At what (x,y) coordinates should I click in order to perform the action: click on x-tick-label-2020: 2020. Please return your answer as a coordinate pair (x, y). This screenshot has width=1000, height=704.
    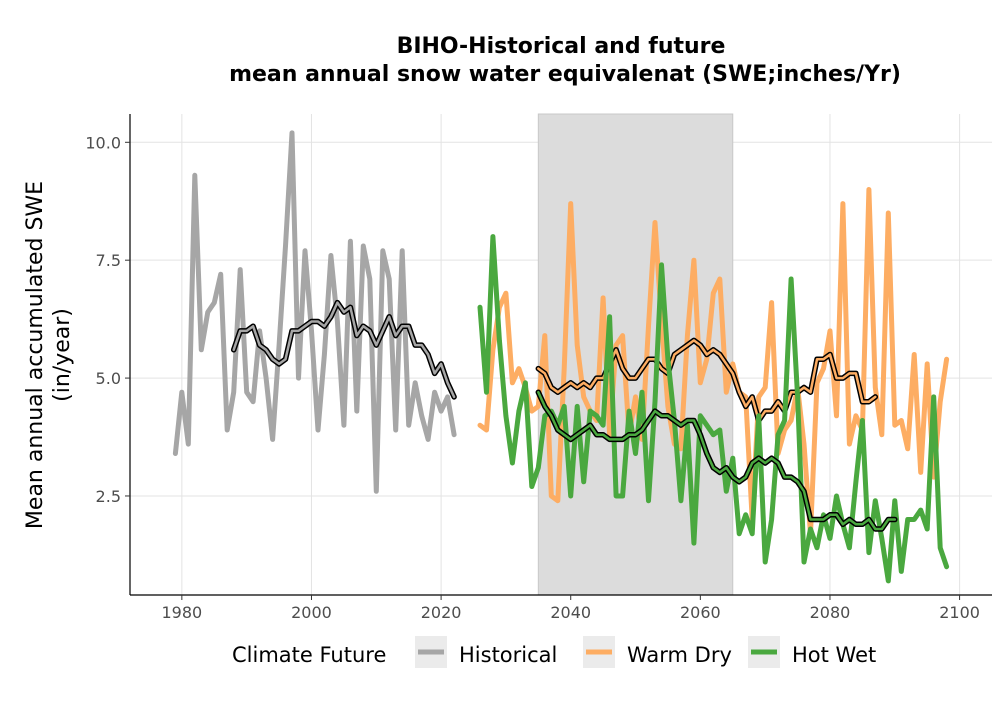
    Looking at the image, I should click on (441, 612).